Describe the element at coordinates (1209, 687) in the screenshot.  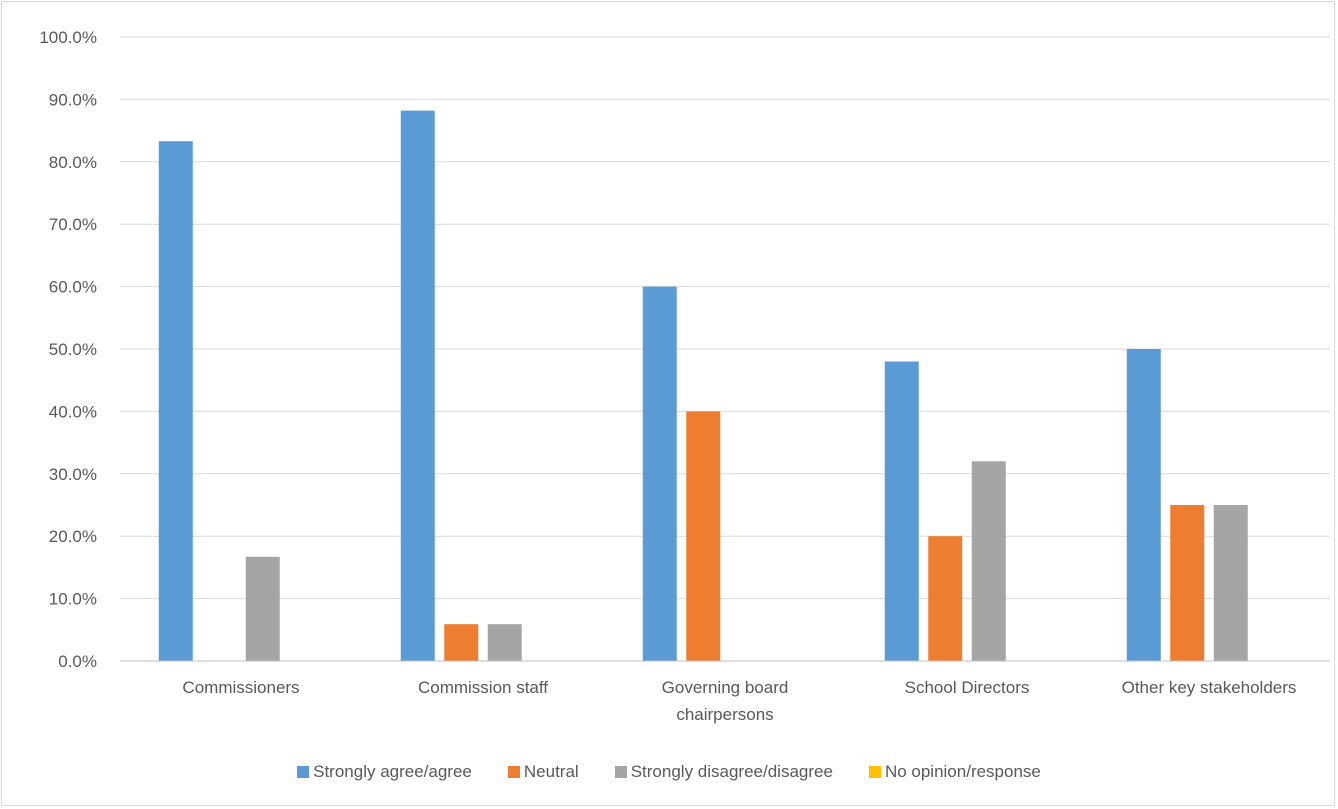
I see `x-category-label: Other key stakeholders` at that location.